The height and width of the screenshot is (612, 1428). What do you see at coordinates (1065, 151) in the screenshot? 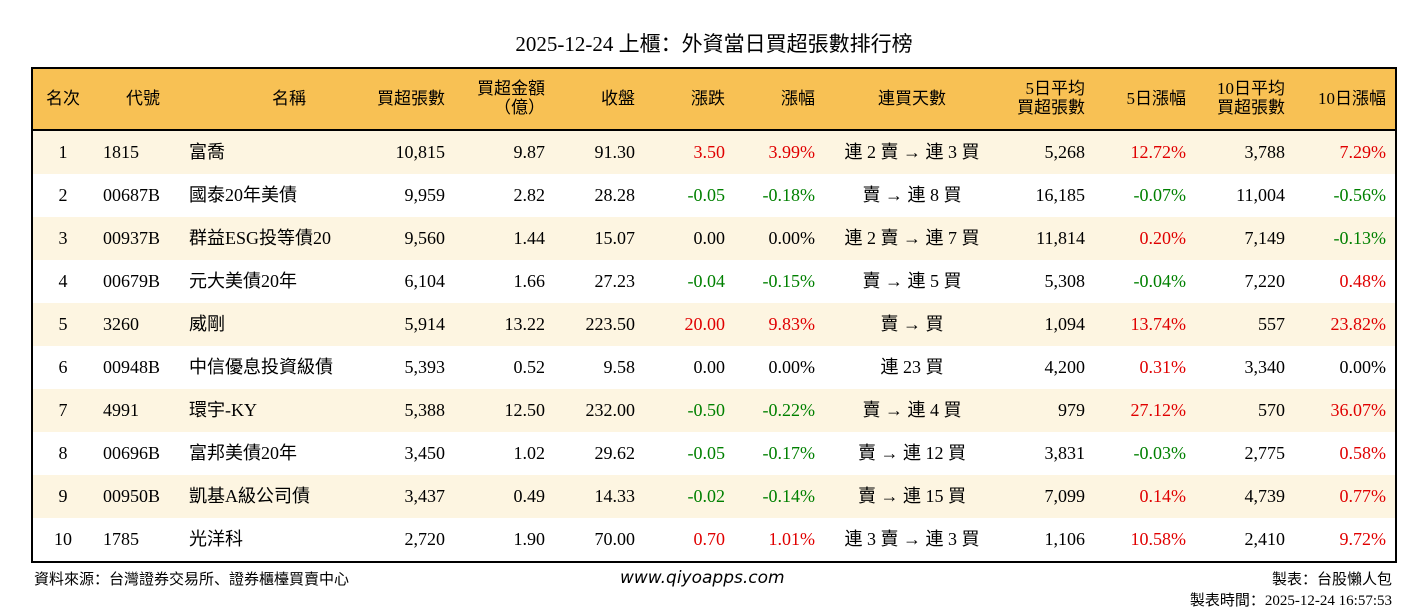
I see `table-cell: 5,268` at bounding box center [1065, 151].